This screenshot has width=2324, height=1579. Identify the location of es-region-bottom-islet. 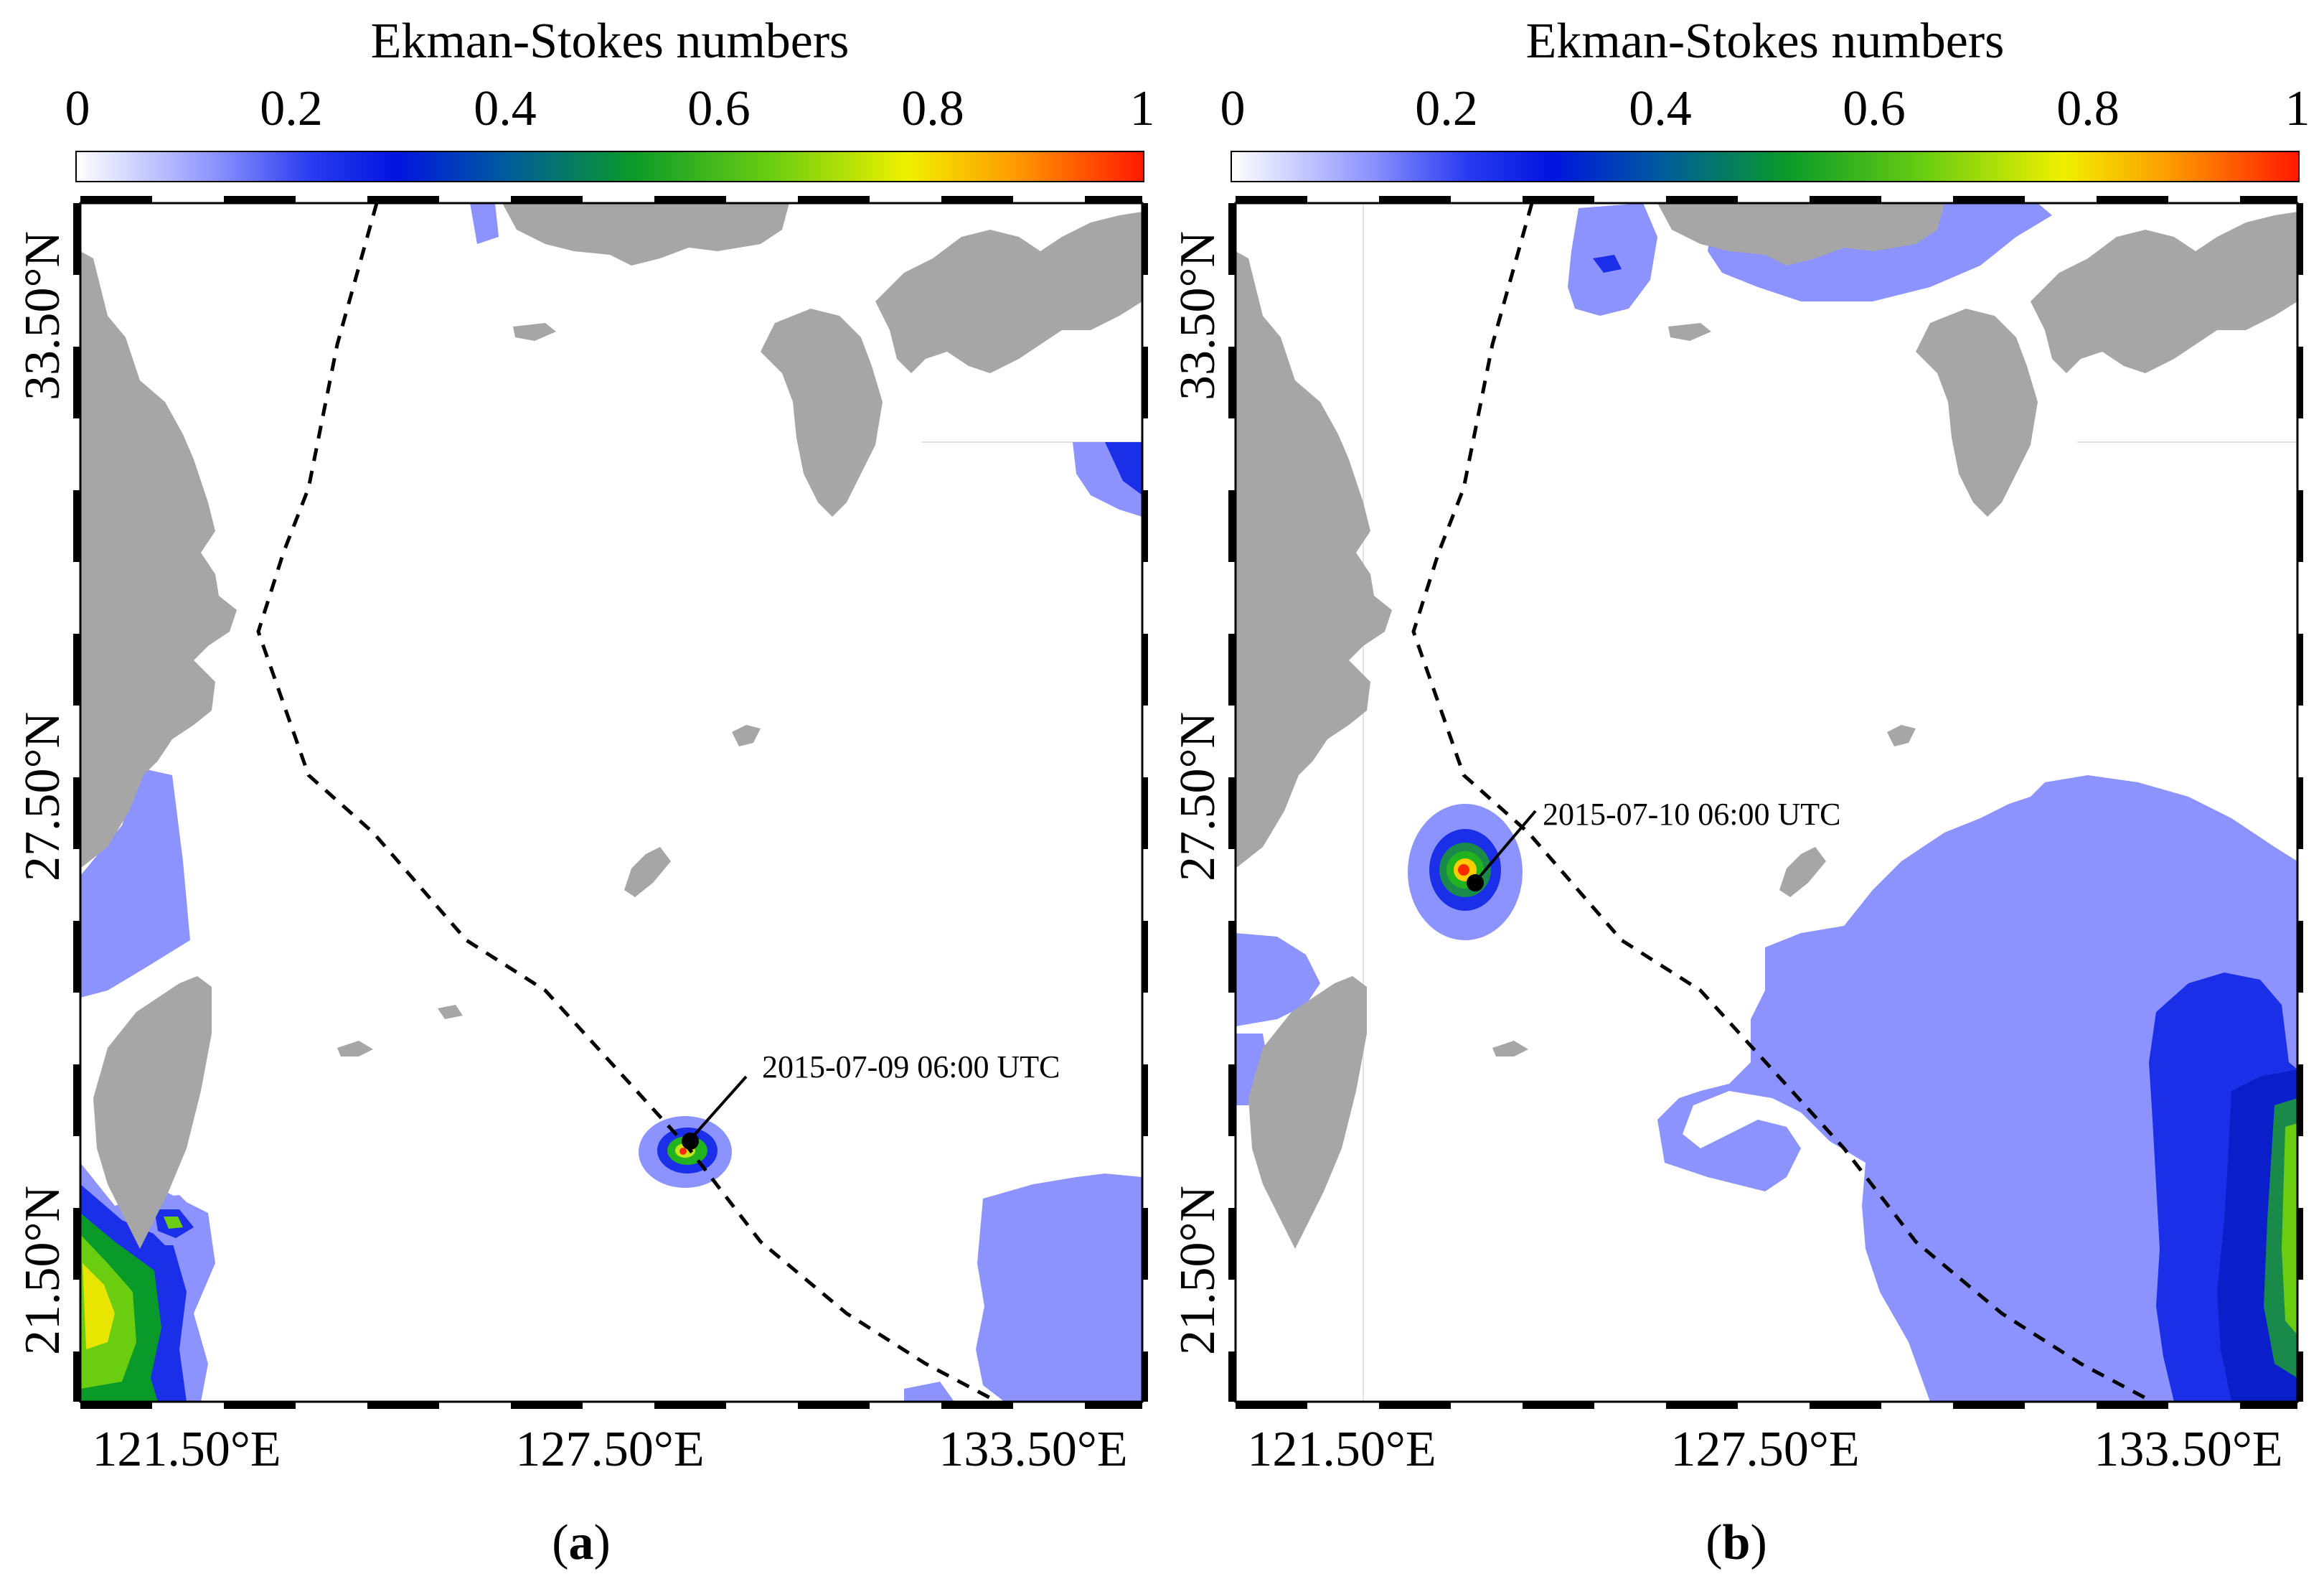
(929, 1392).